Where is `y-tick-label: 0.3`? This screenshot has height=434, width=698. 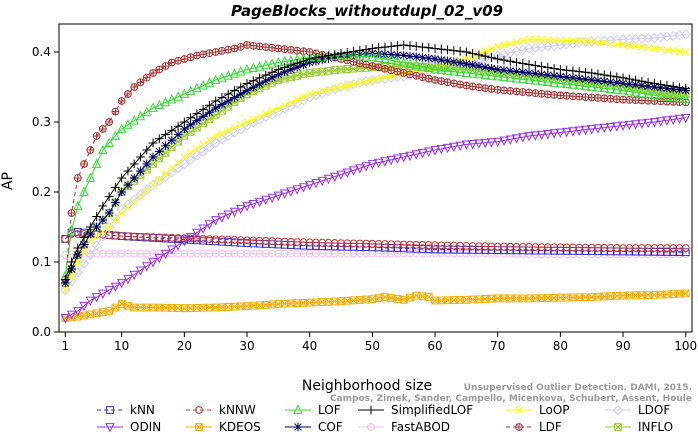
y-tick-label: 0.3 is located at coordinates (41, 122).